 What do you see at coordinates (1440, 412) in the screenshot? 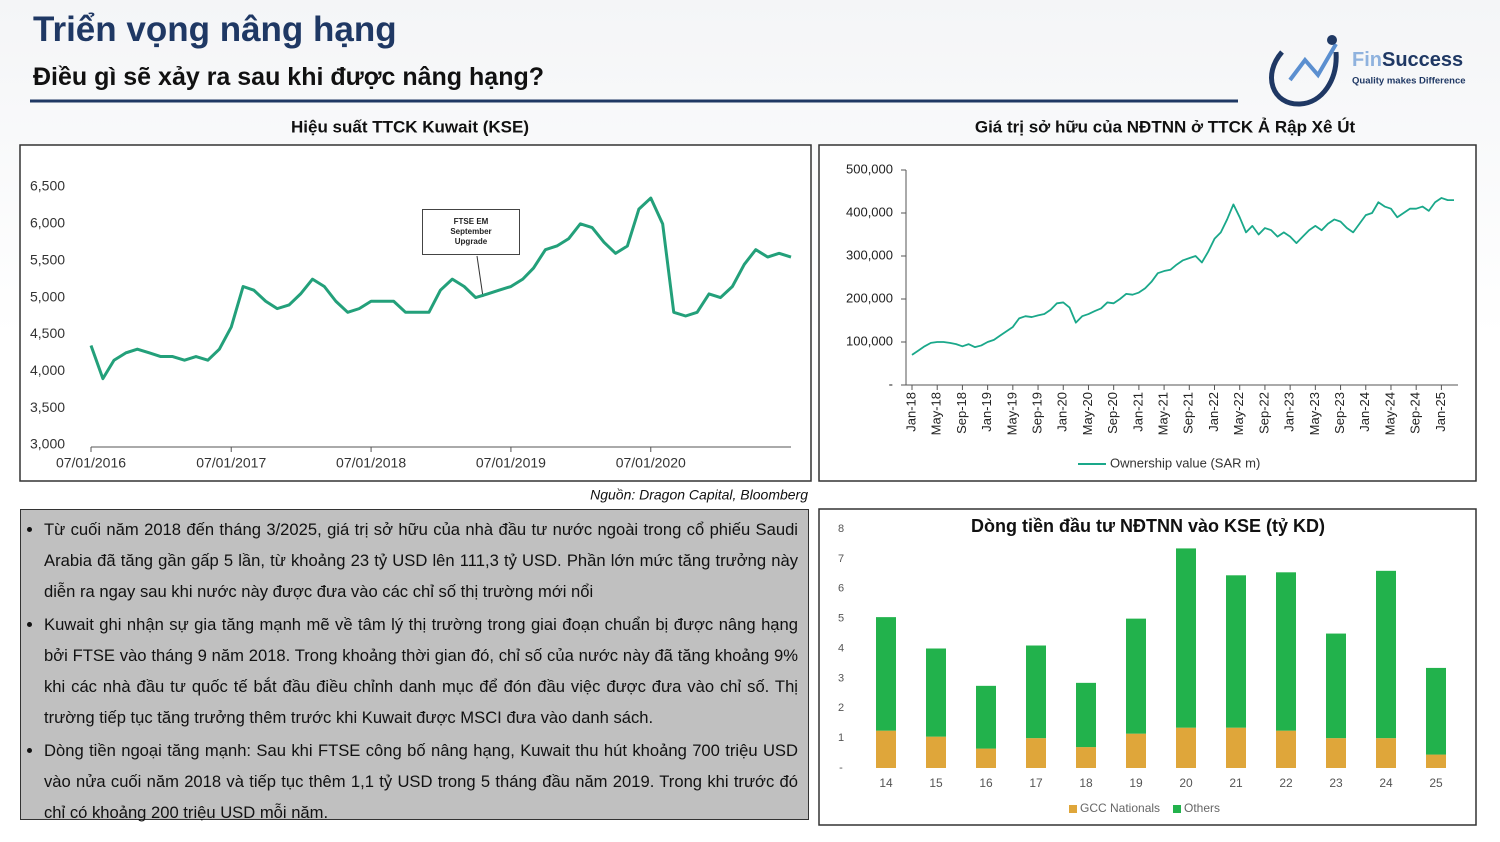
I see `x-tick-label: Jan-25` at bounding box center [1440, 412].